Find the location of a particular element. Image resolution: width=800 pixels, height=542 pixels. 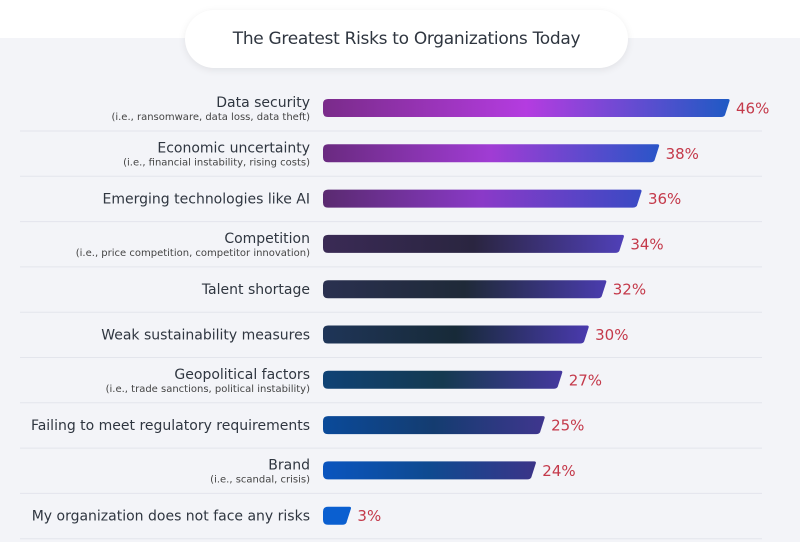

value-label: 25% is located at coordinates (567, 426).